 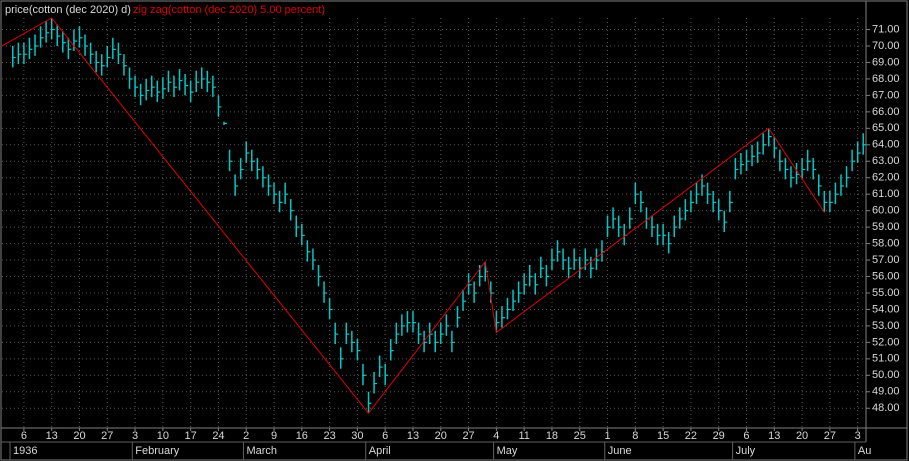 I want to click on x-tick-label: 30, so click(x=357, y=436).